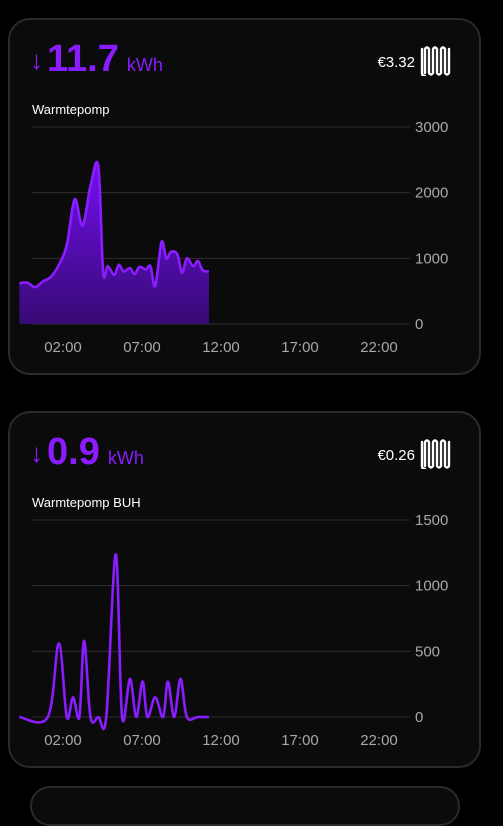 The image size is (503, 826). What do you see at coordinates (86, 502) in the screenshot?
I see `device-name: Warmtepomp BUH` at bounding box center [86, 502].